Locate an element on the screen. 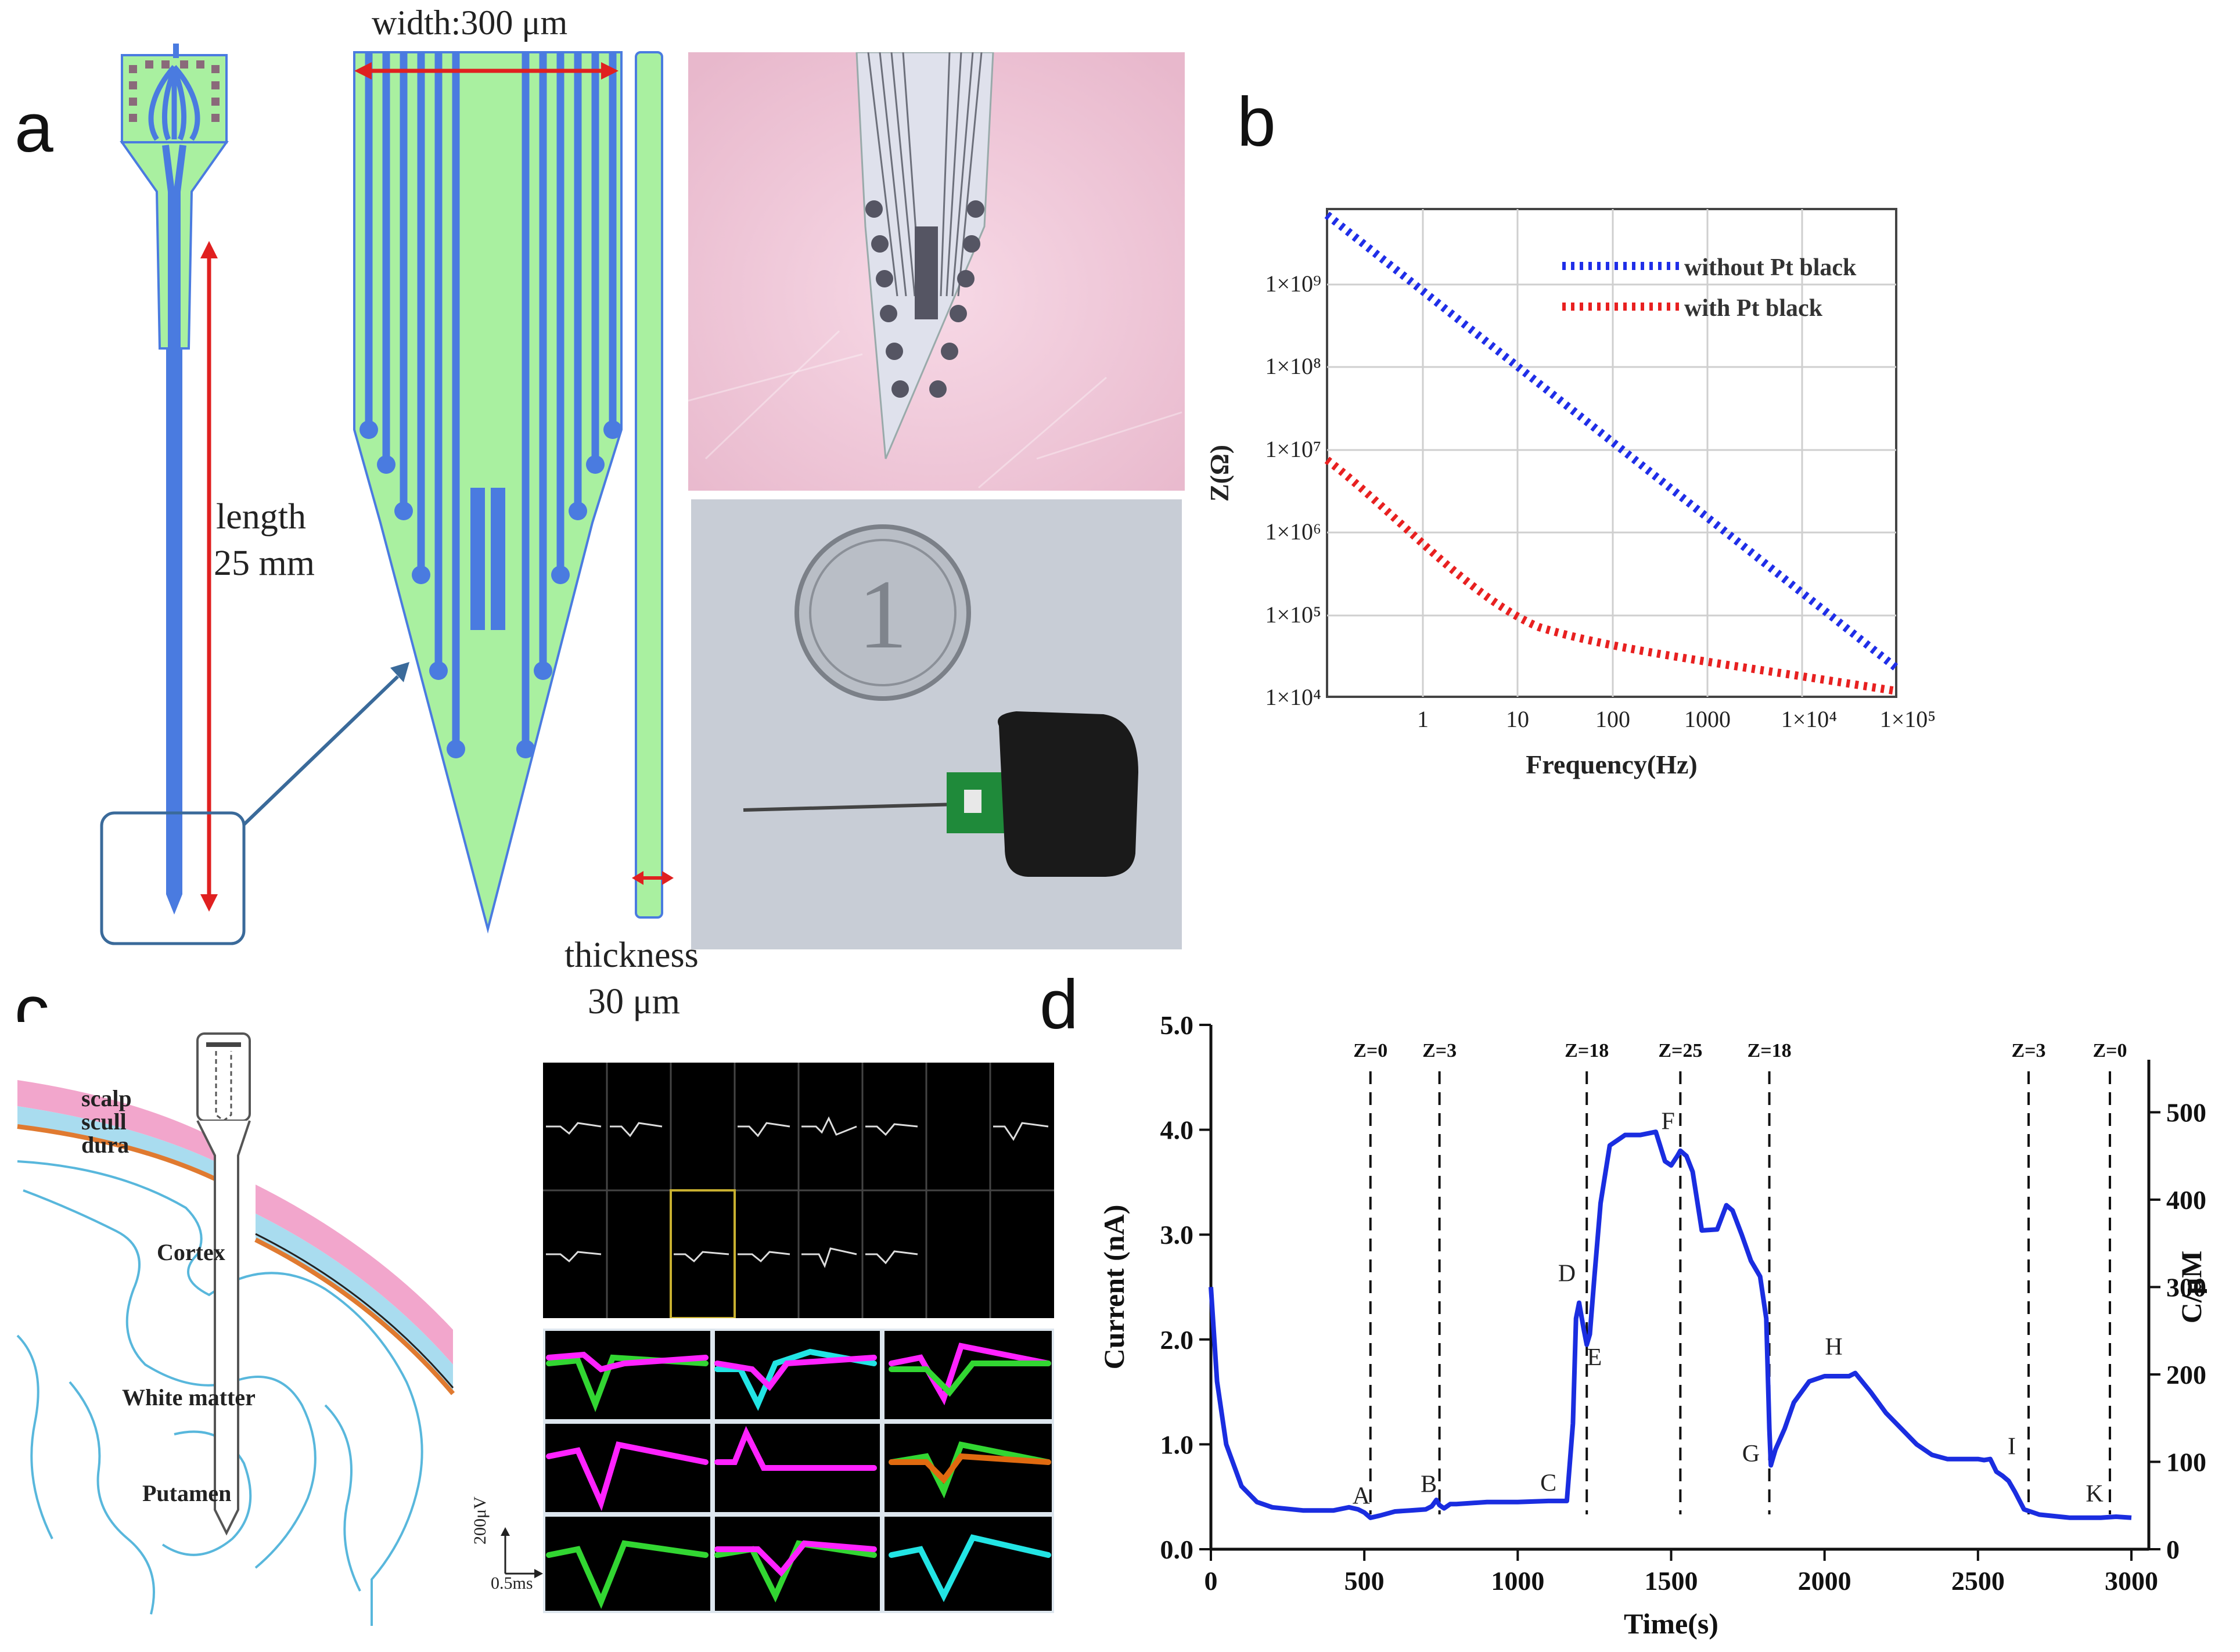 The height and width of the screenshot is (1652, 2240). scale-bar is located at coordinates (522, 1553).